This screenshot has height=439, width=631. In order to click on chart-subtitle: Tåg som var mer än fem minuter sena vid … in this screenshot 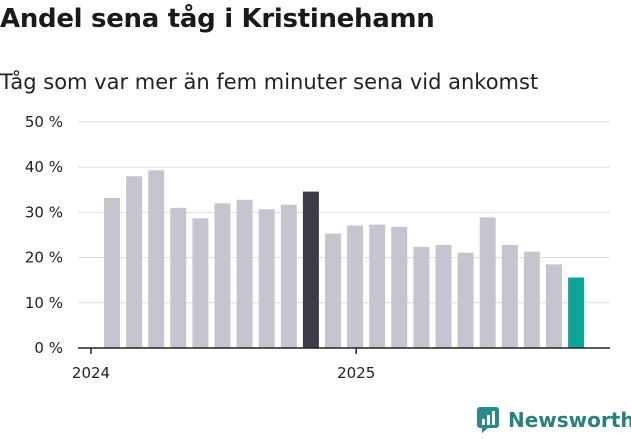, I will do `click(269, 82)`.